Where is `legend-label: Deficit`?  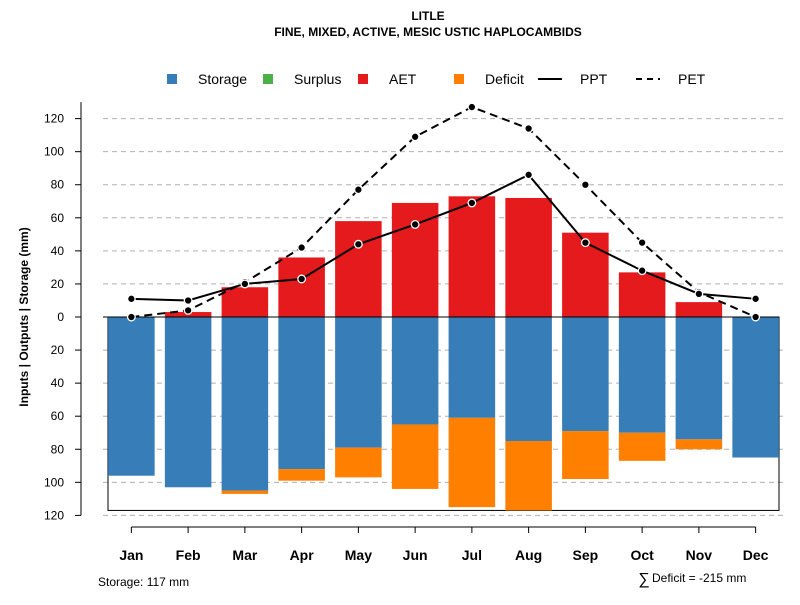 legend-label: Deficit is located at coordinates (504, 79).